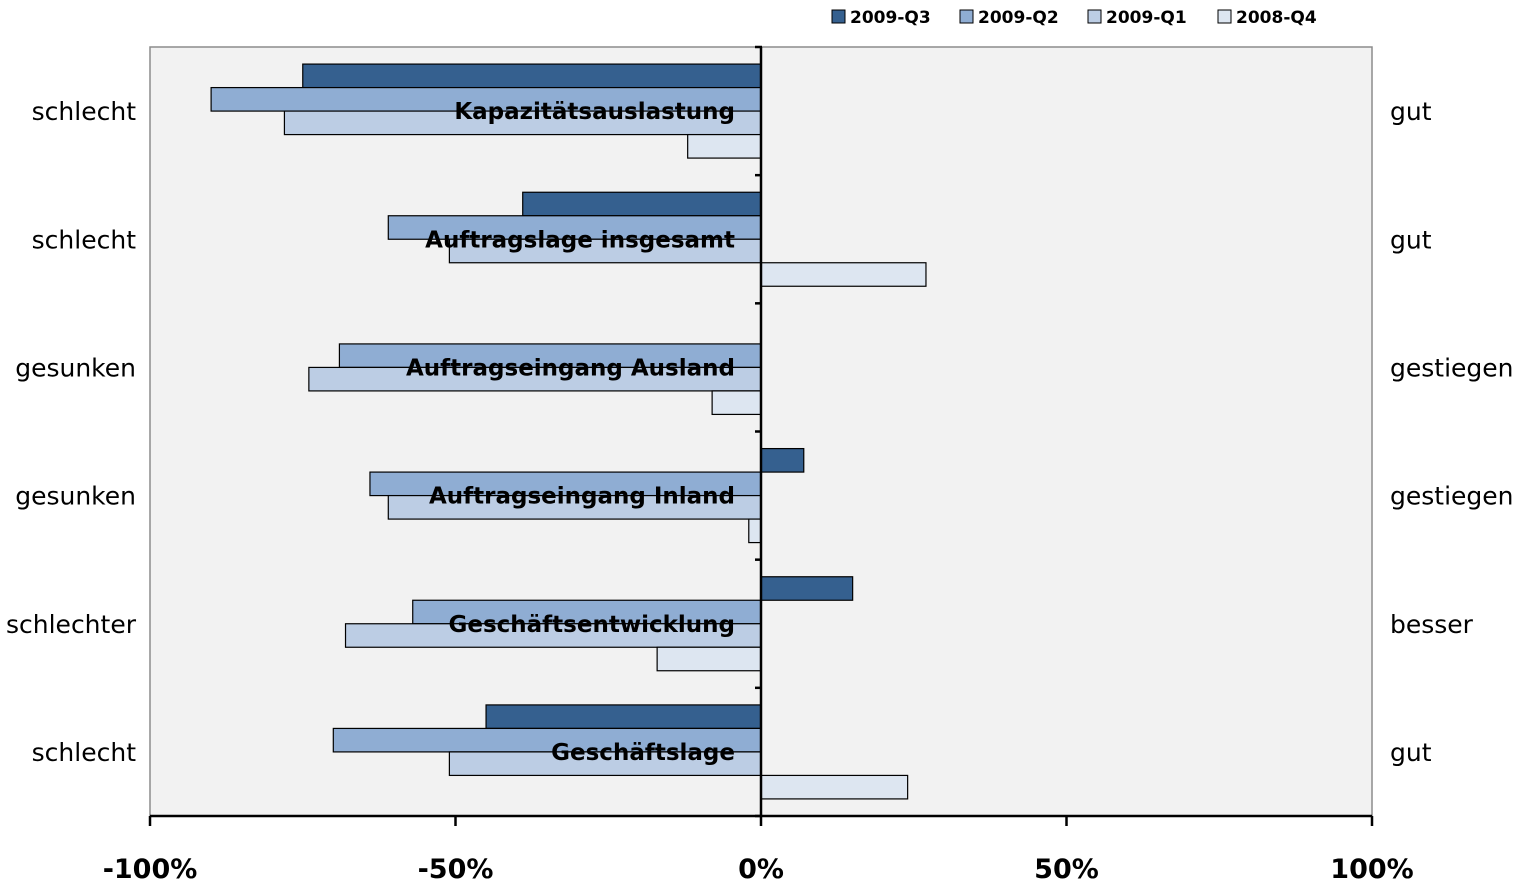  What do you see at coordinates (150, 869) in the screenshot?
I see `x-tick-label: -100%` at bounding box center [150, 869].